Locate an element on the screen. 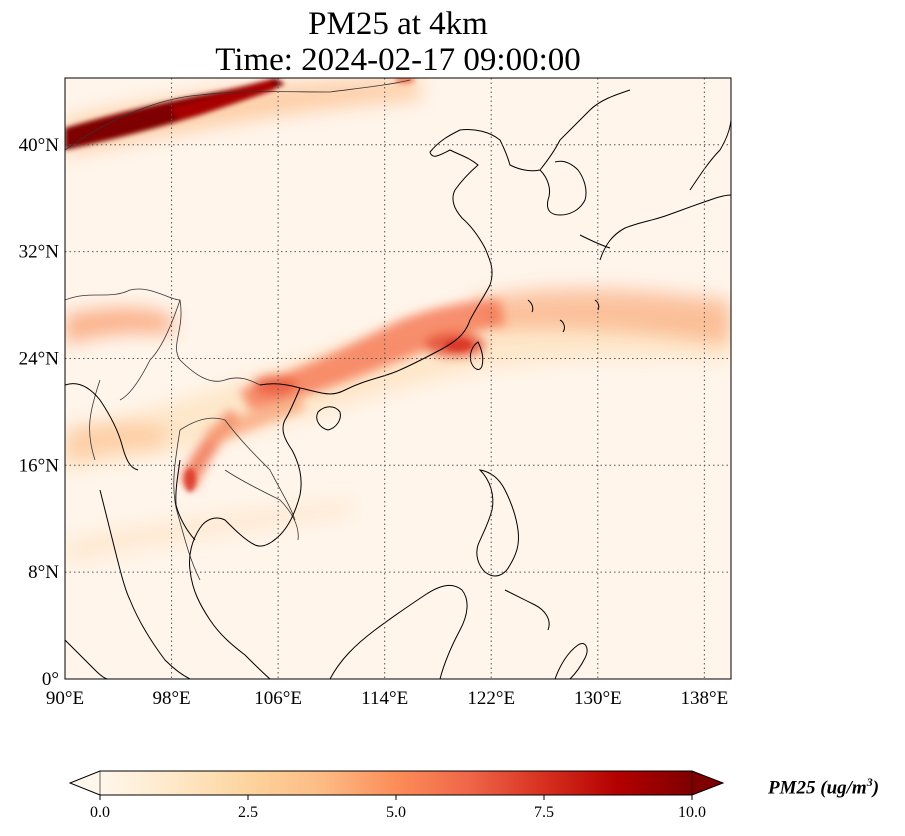 This screenshot has width=905, height=836. colorbar-tick-label: 10.0 is located at coordinates (692, 812).